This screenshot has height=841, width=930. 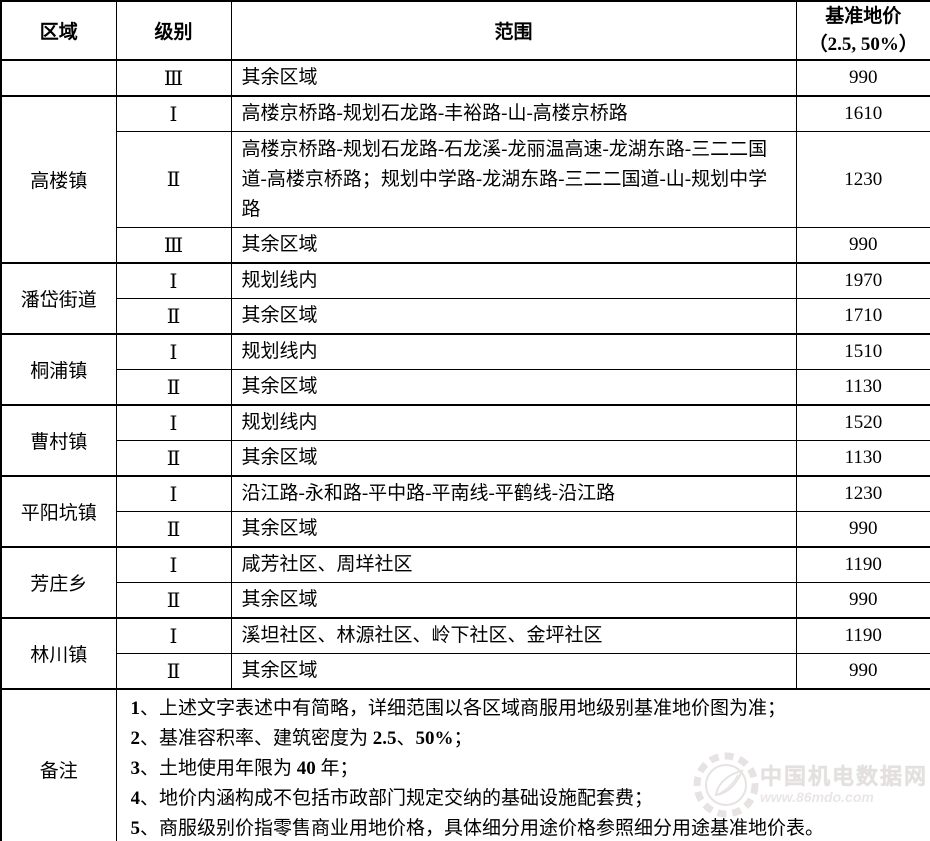 I want to click on remark-item: 2、基准容积率、建筑密度为 2.5、50%；, so click(x=301, y=738).